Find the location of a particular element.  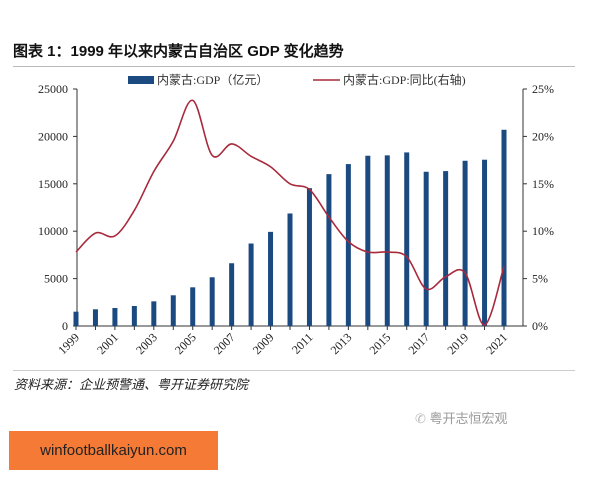

x-tick-label: 2009 is located at coordinates (263, 343).